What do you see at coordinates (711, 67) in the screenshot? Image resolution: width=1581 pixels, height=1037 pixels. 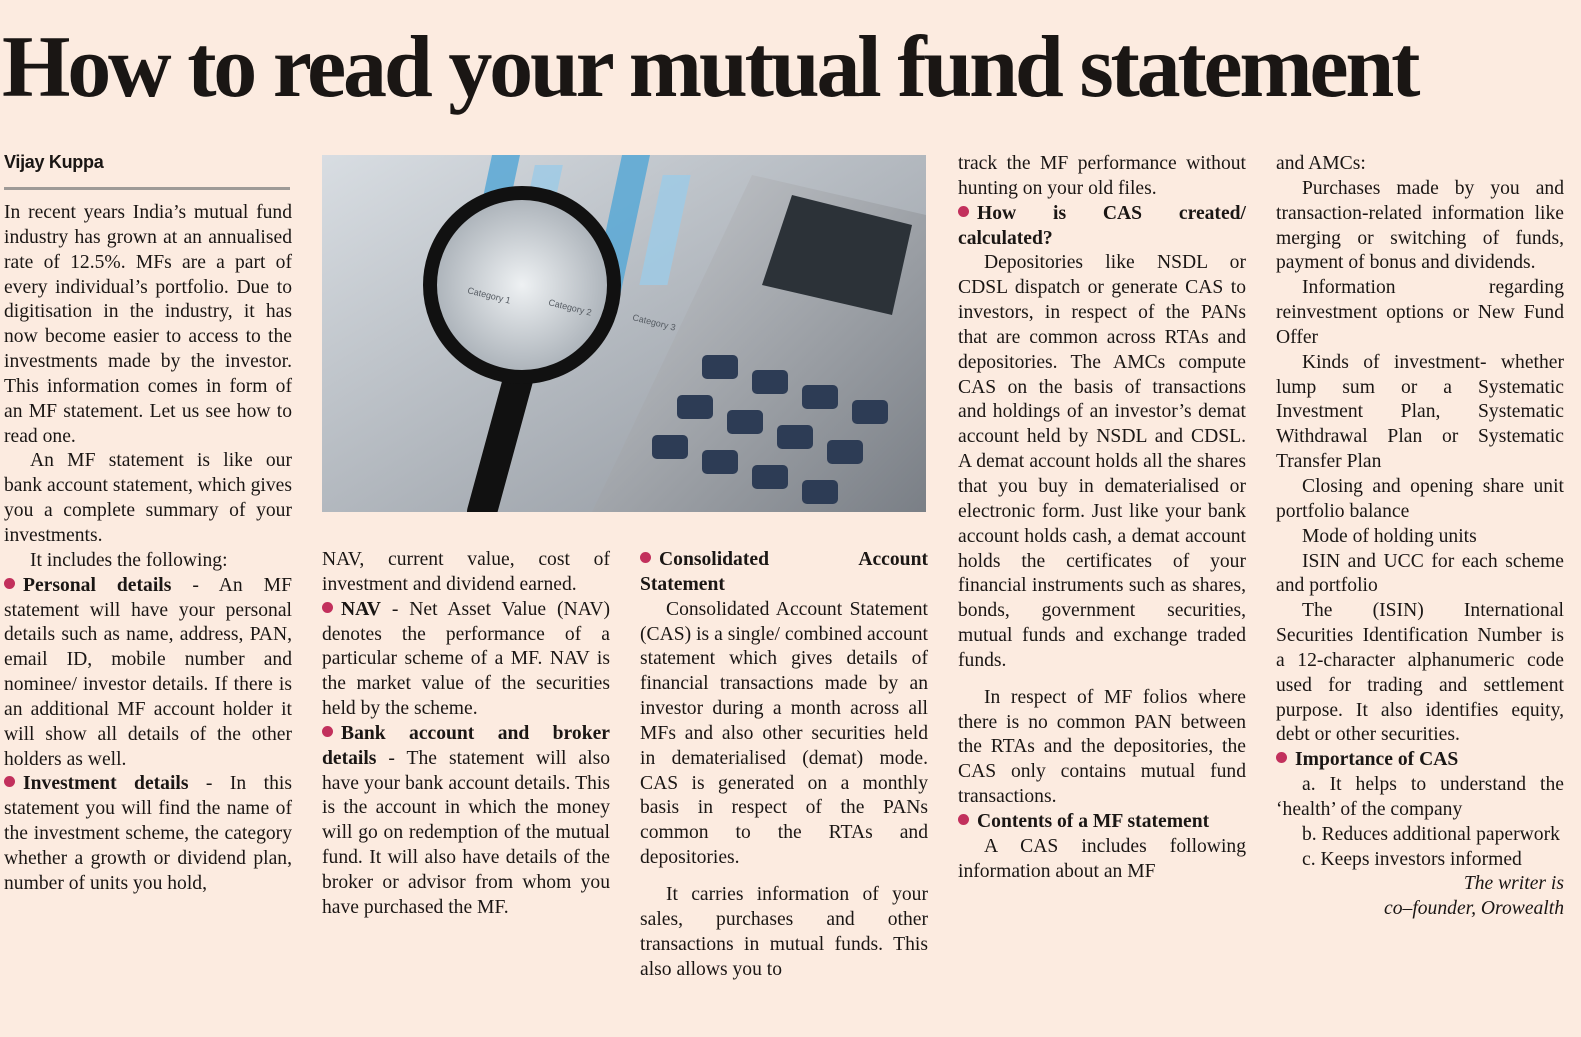 I see `headline: How to read your mutual fund statement` at bounding box center [711, 67].